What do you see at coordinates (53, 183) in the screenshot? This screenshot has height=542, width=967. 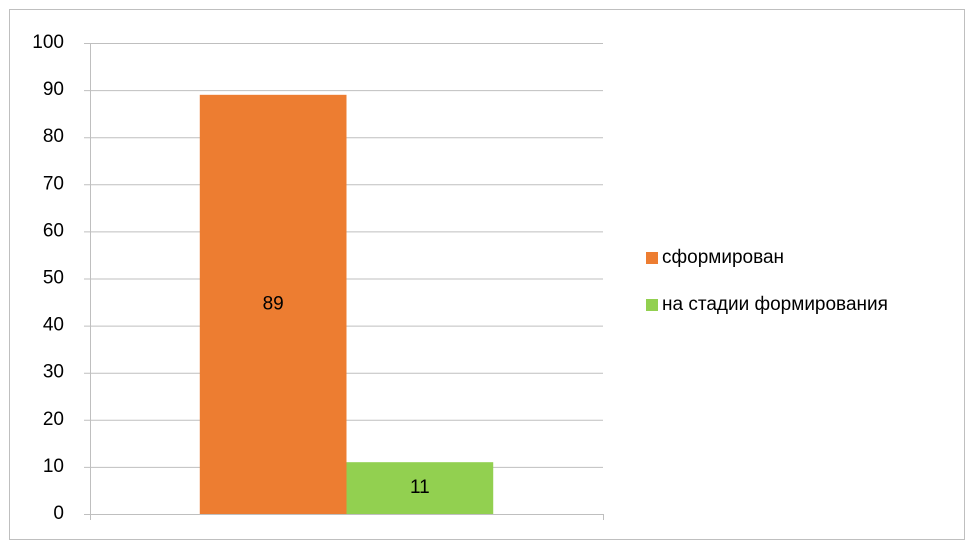 I see `y-tick-label: 70` at bounding box center [53, 183].